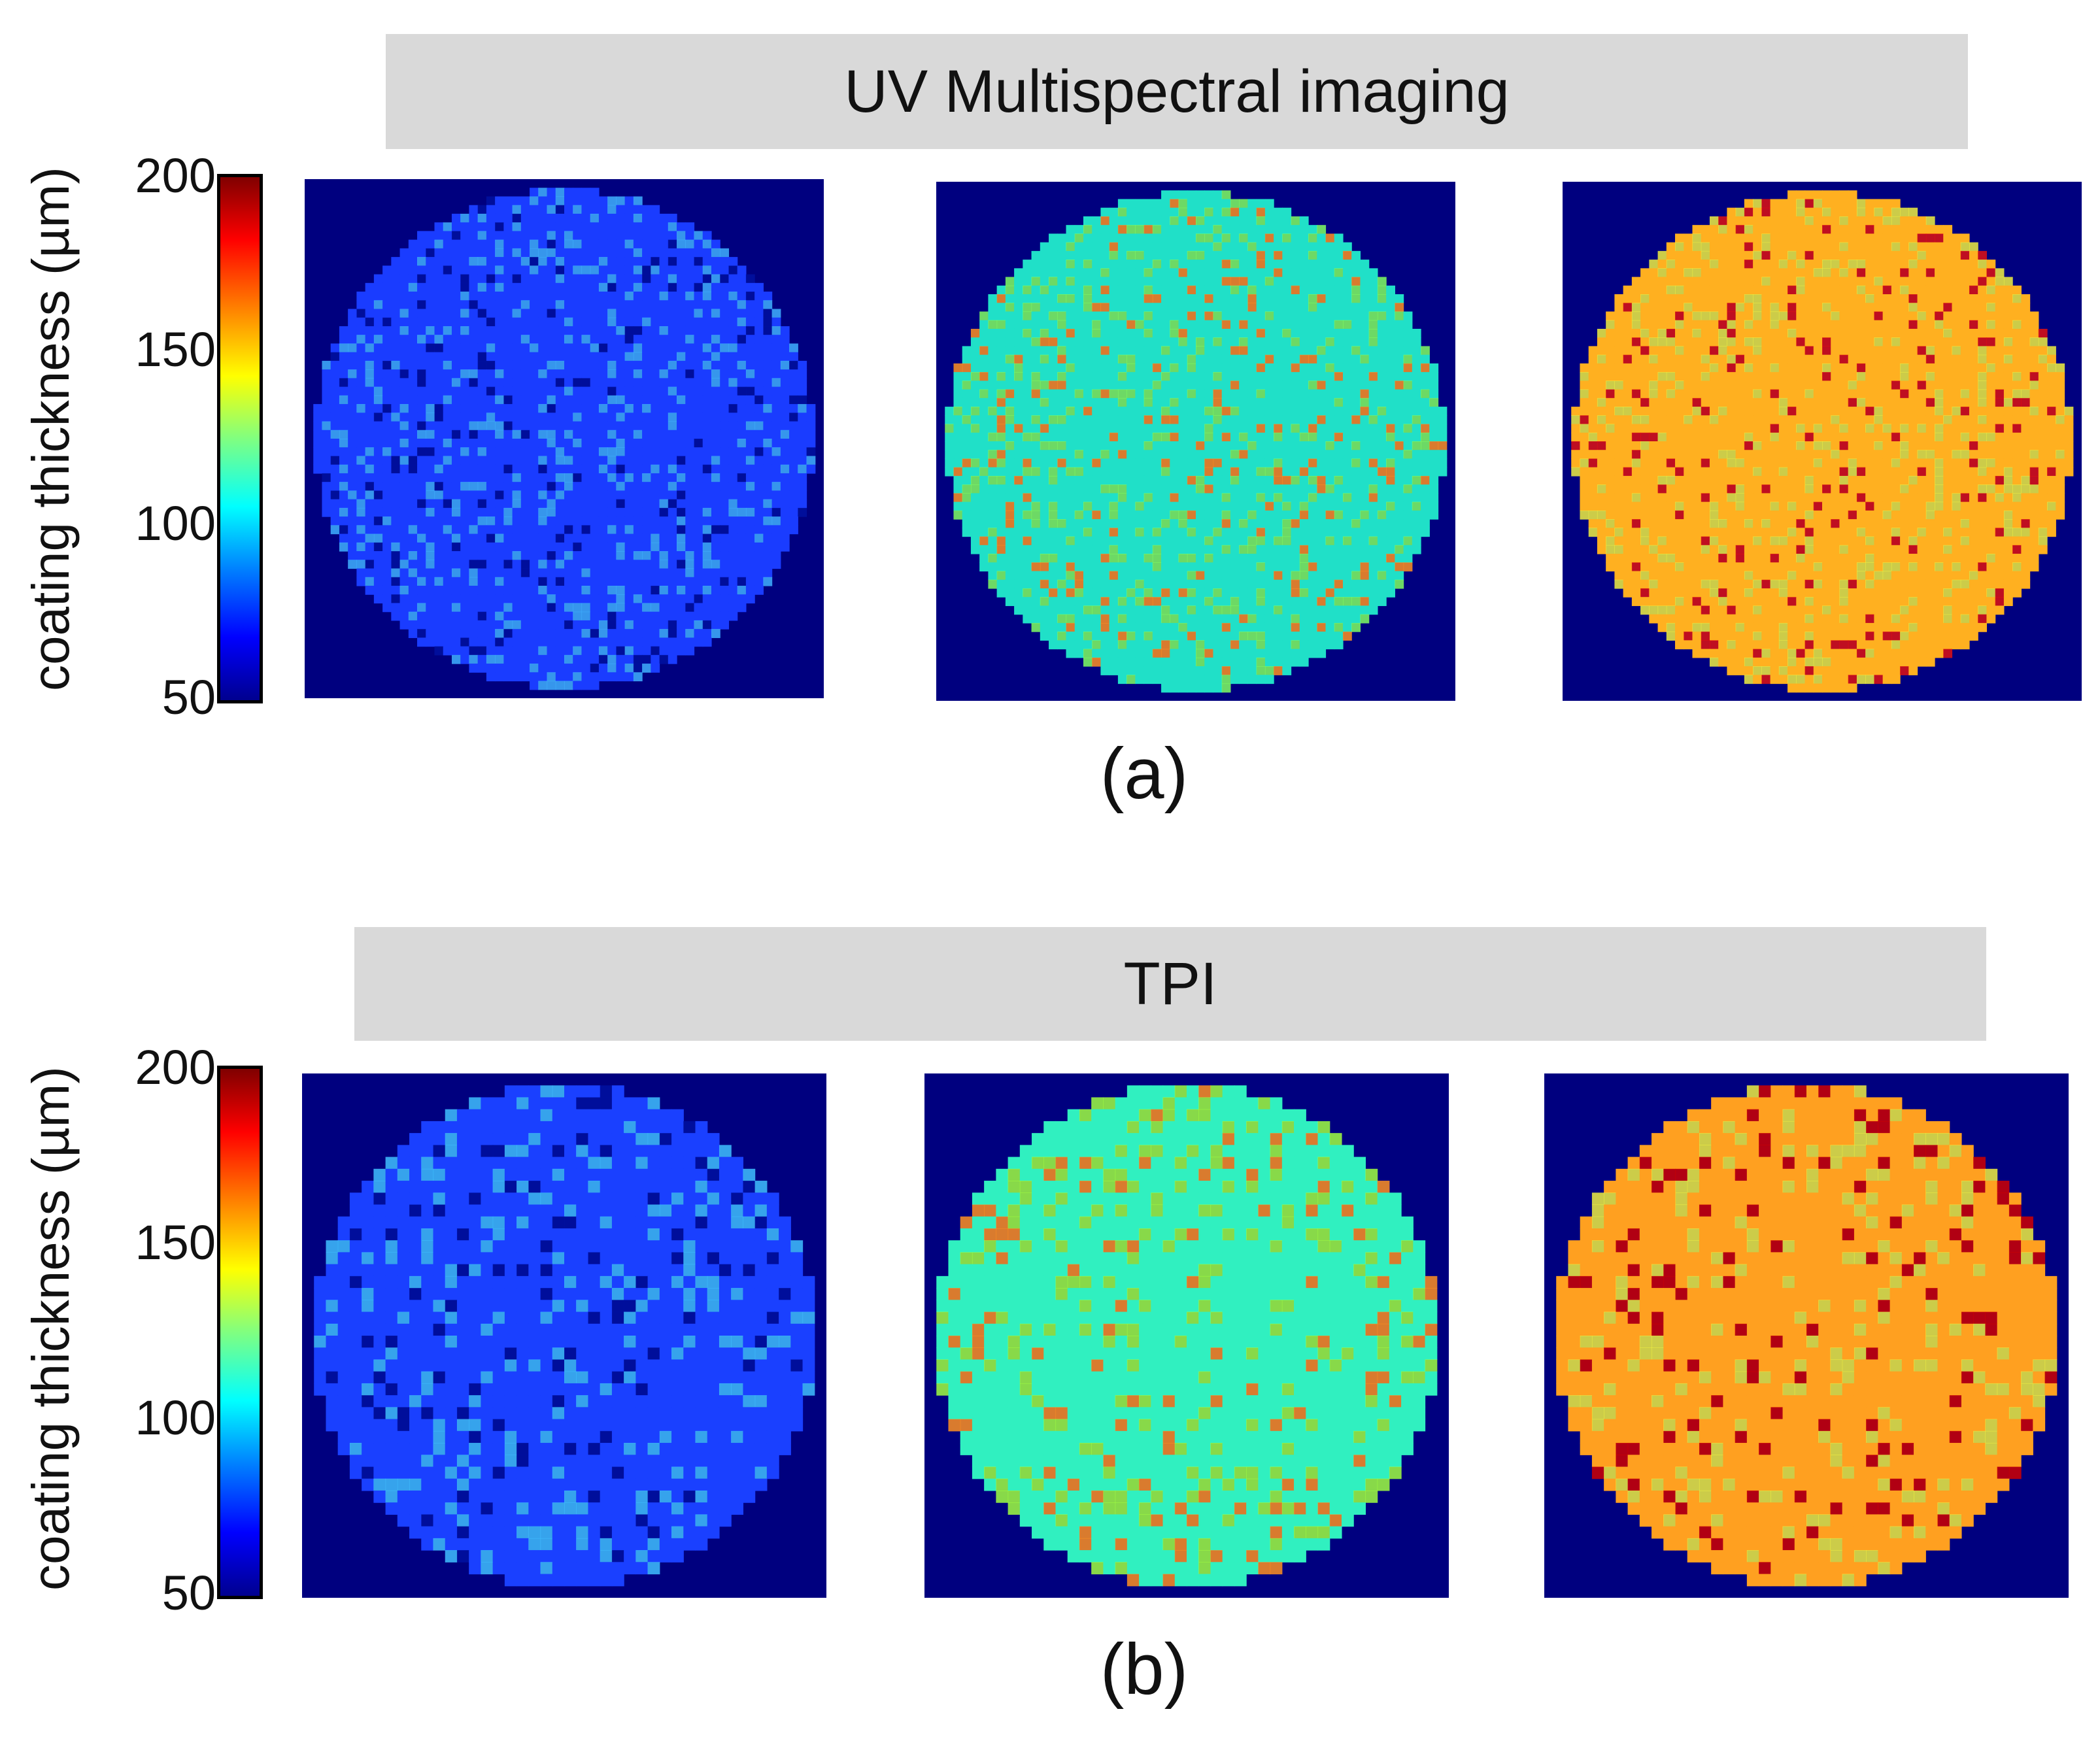 This screenshot has width=2100, height=1739. What do you see at coordinates (1144, 1669) in the screenshot?
I see `caption-b: (b)` at bounding box center [1144, 1669].